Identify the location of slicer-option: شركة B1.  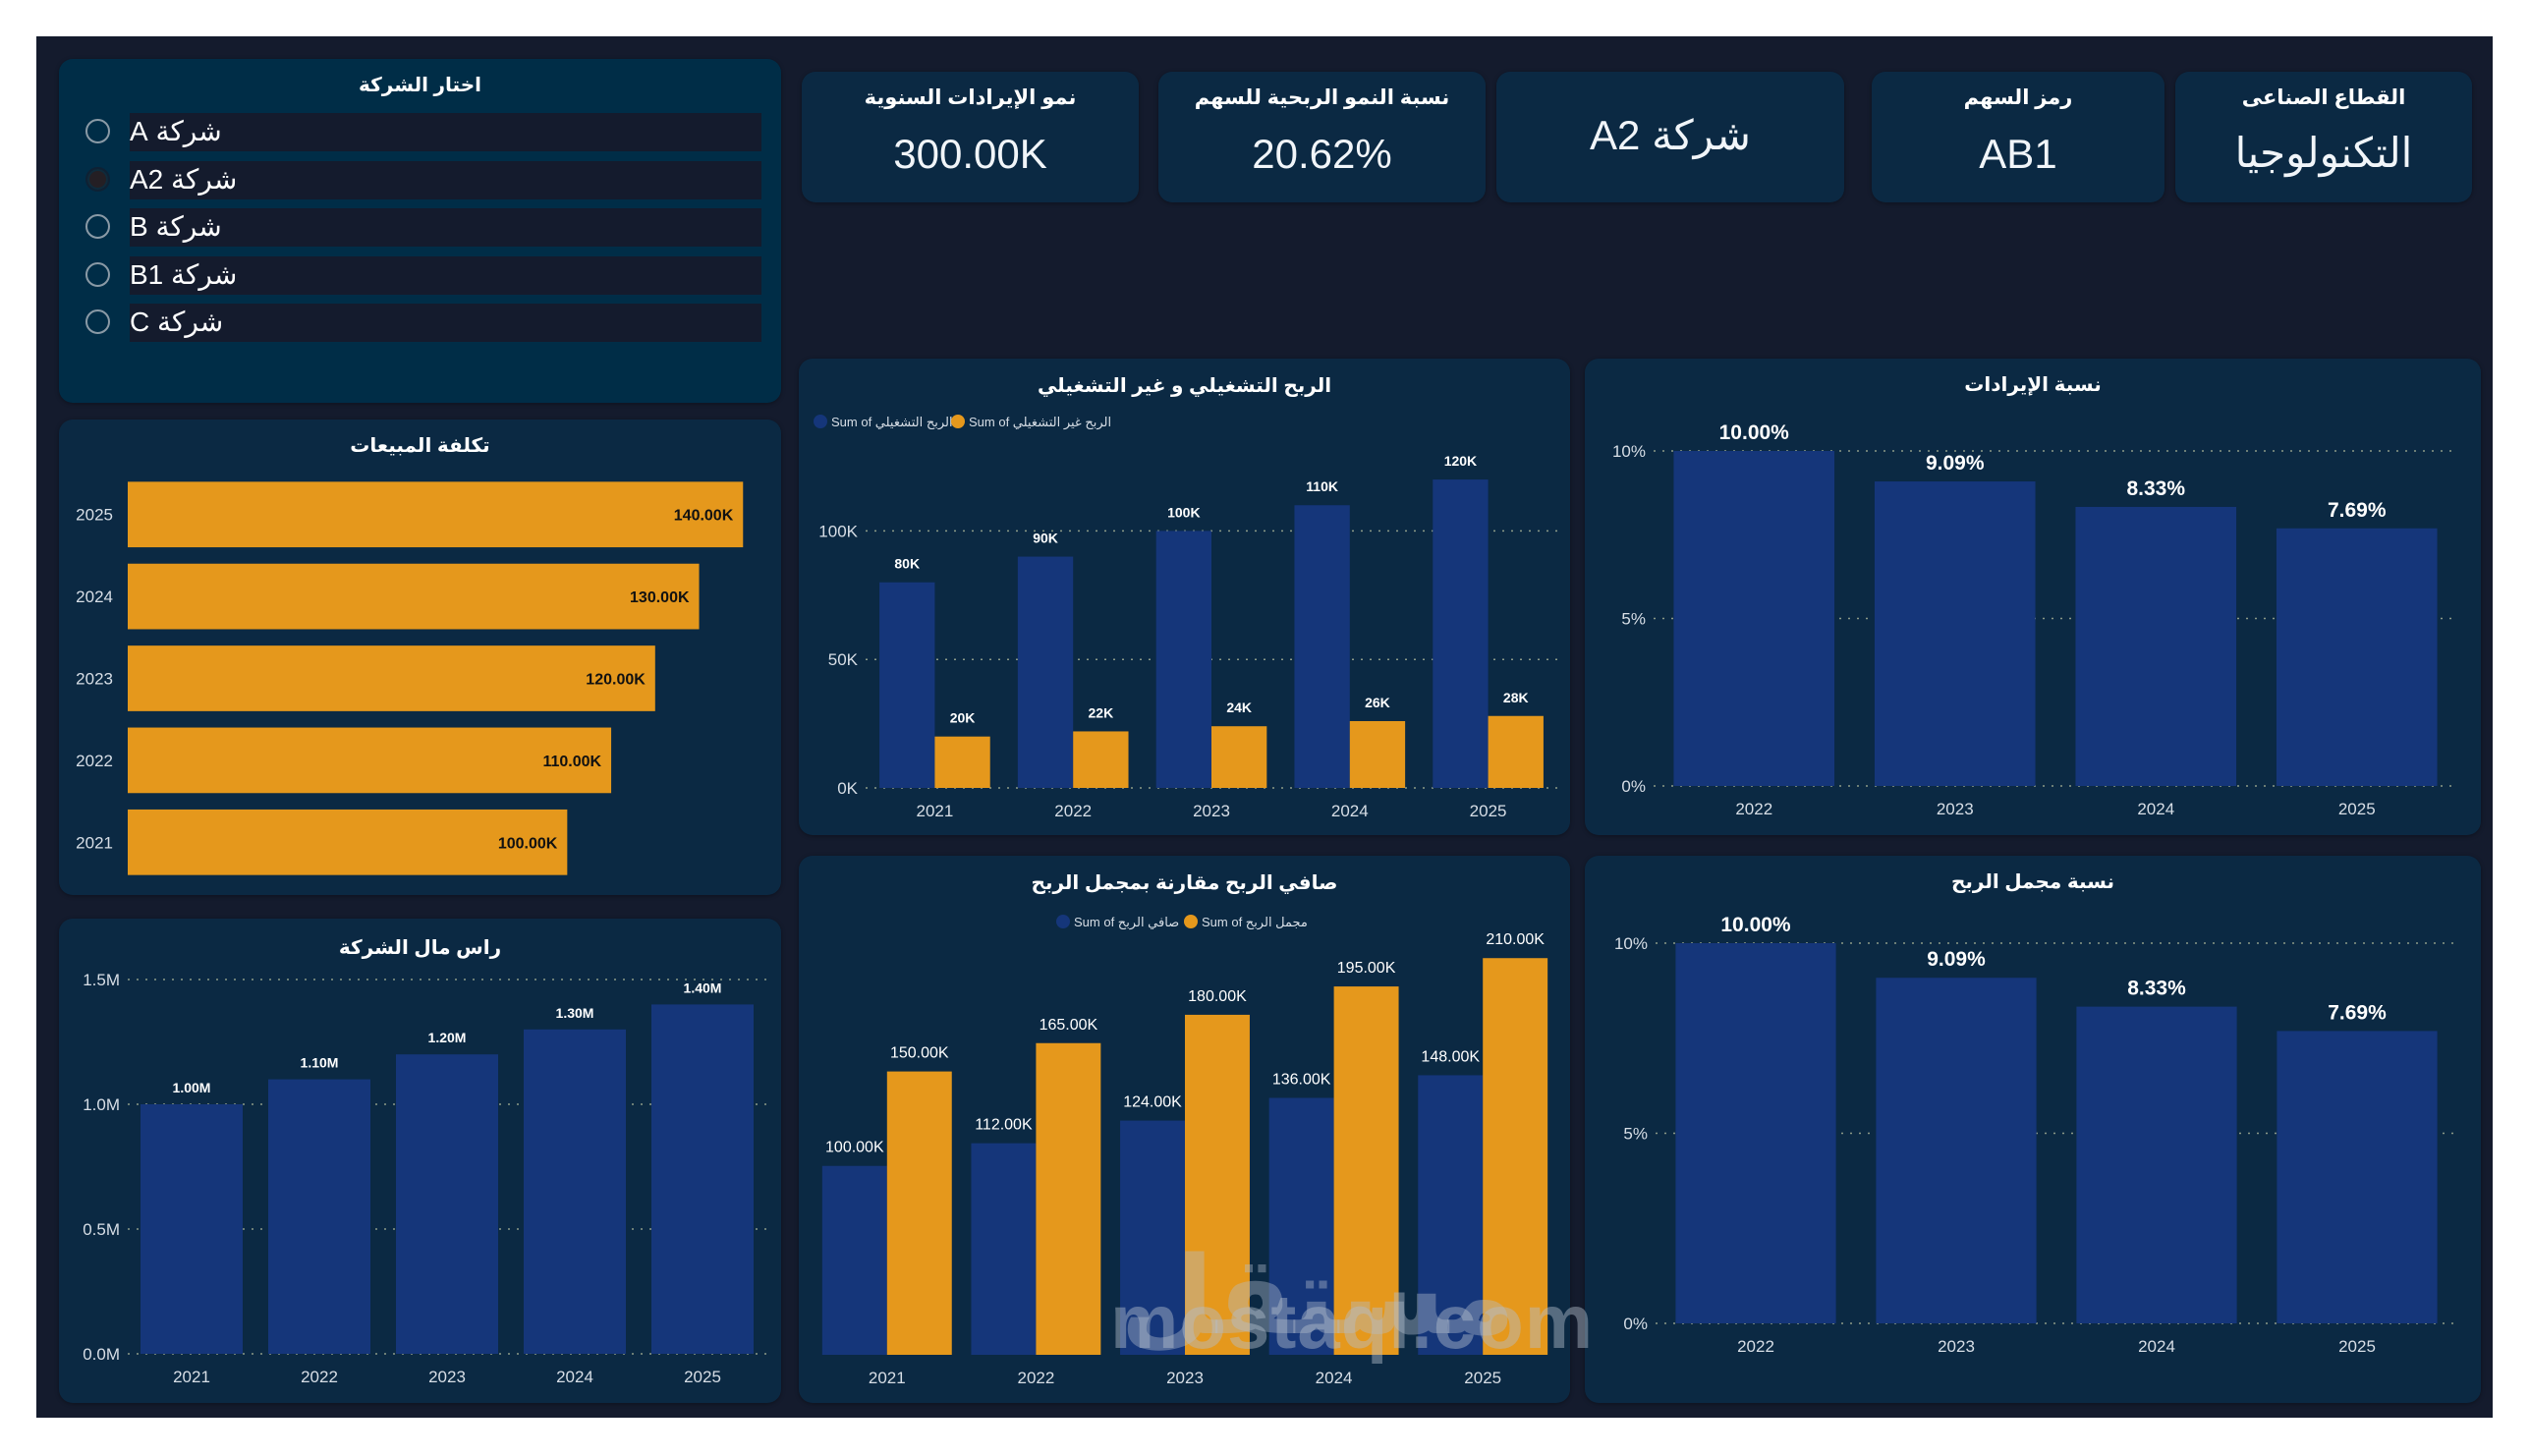
(420, 275).